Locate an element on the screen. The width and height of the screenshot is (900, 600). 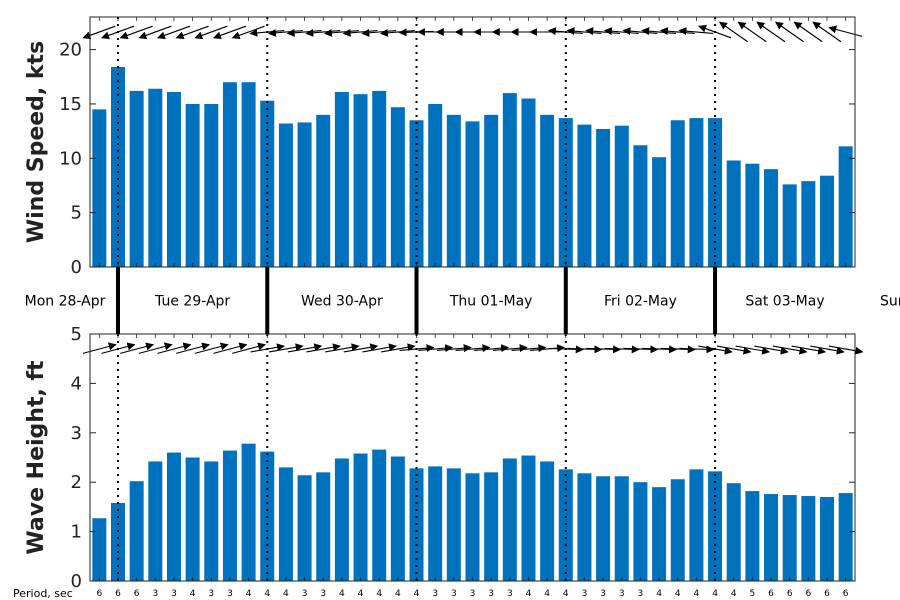
wave-ytick-label: 5 is located at coordinates (76, 334).